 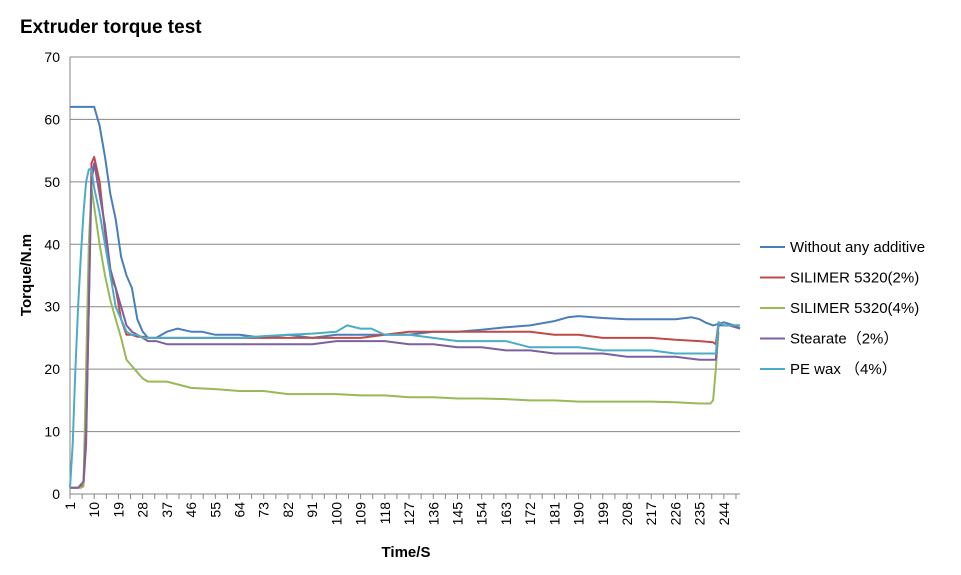 What do you see at coordinates (361, 514) in the screenshot?
I see `x-tick-label: 109` at bounding box center [361, 514].